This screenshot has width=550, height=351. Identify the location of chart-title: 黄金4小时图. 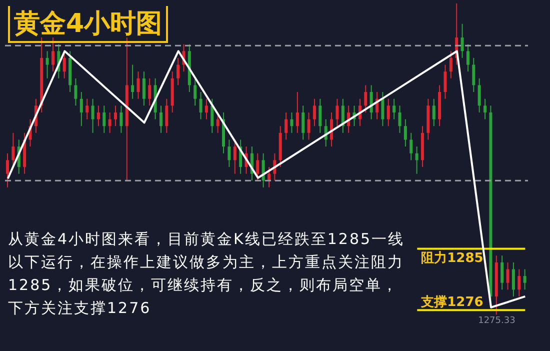
(88, 24).